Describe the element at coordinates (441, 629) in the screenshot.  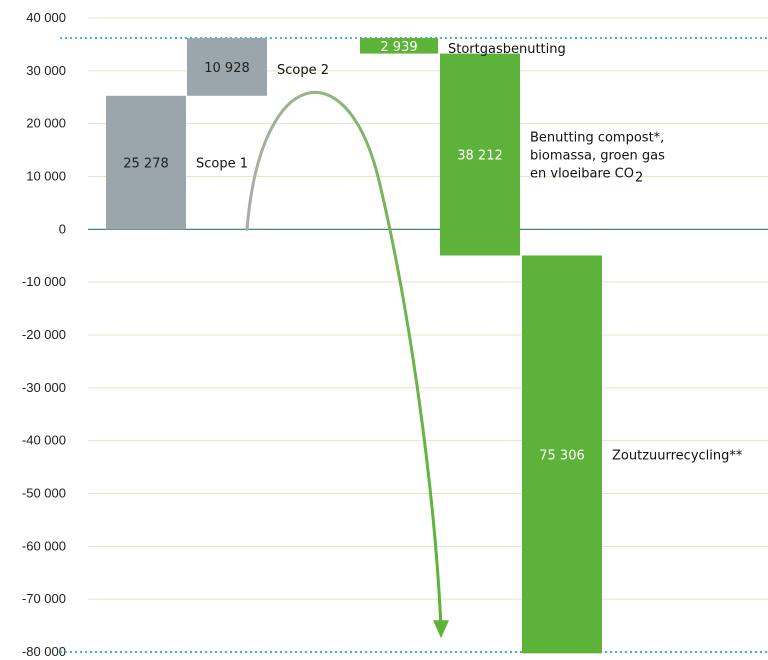
I see `arc-arrowhead-icon` at that location.